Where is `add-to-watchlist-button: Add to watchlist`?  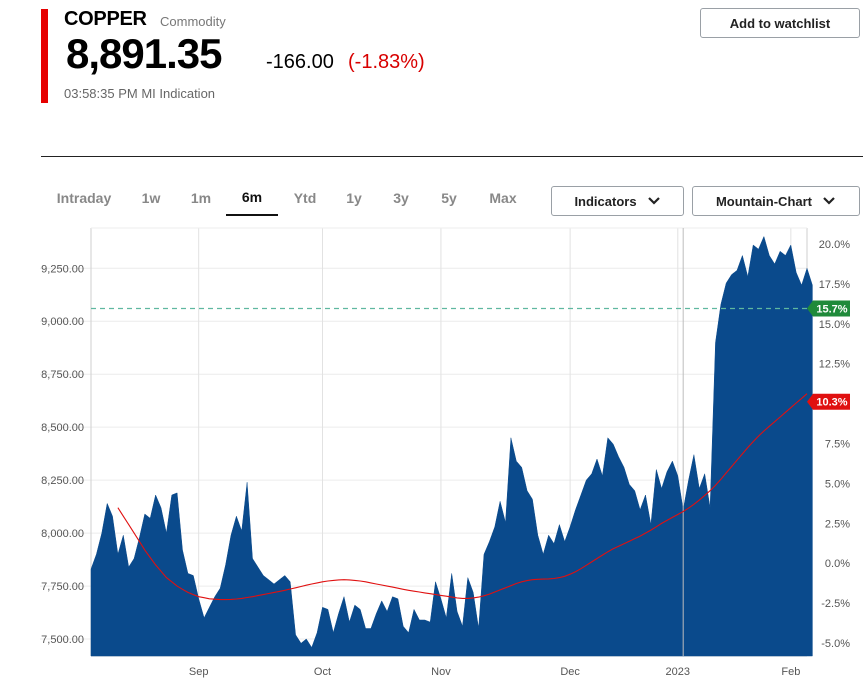
add-to-watchlist-button: Add to watchlist is located at coordinates (780, 23).